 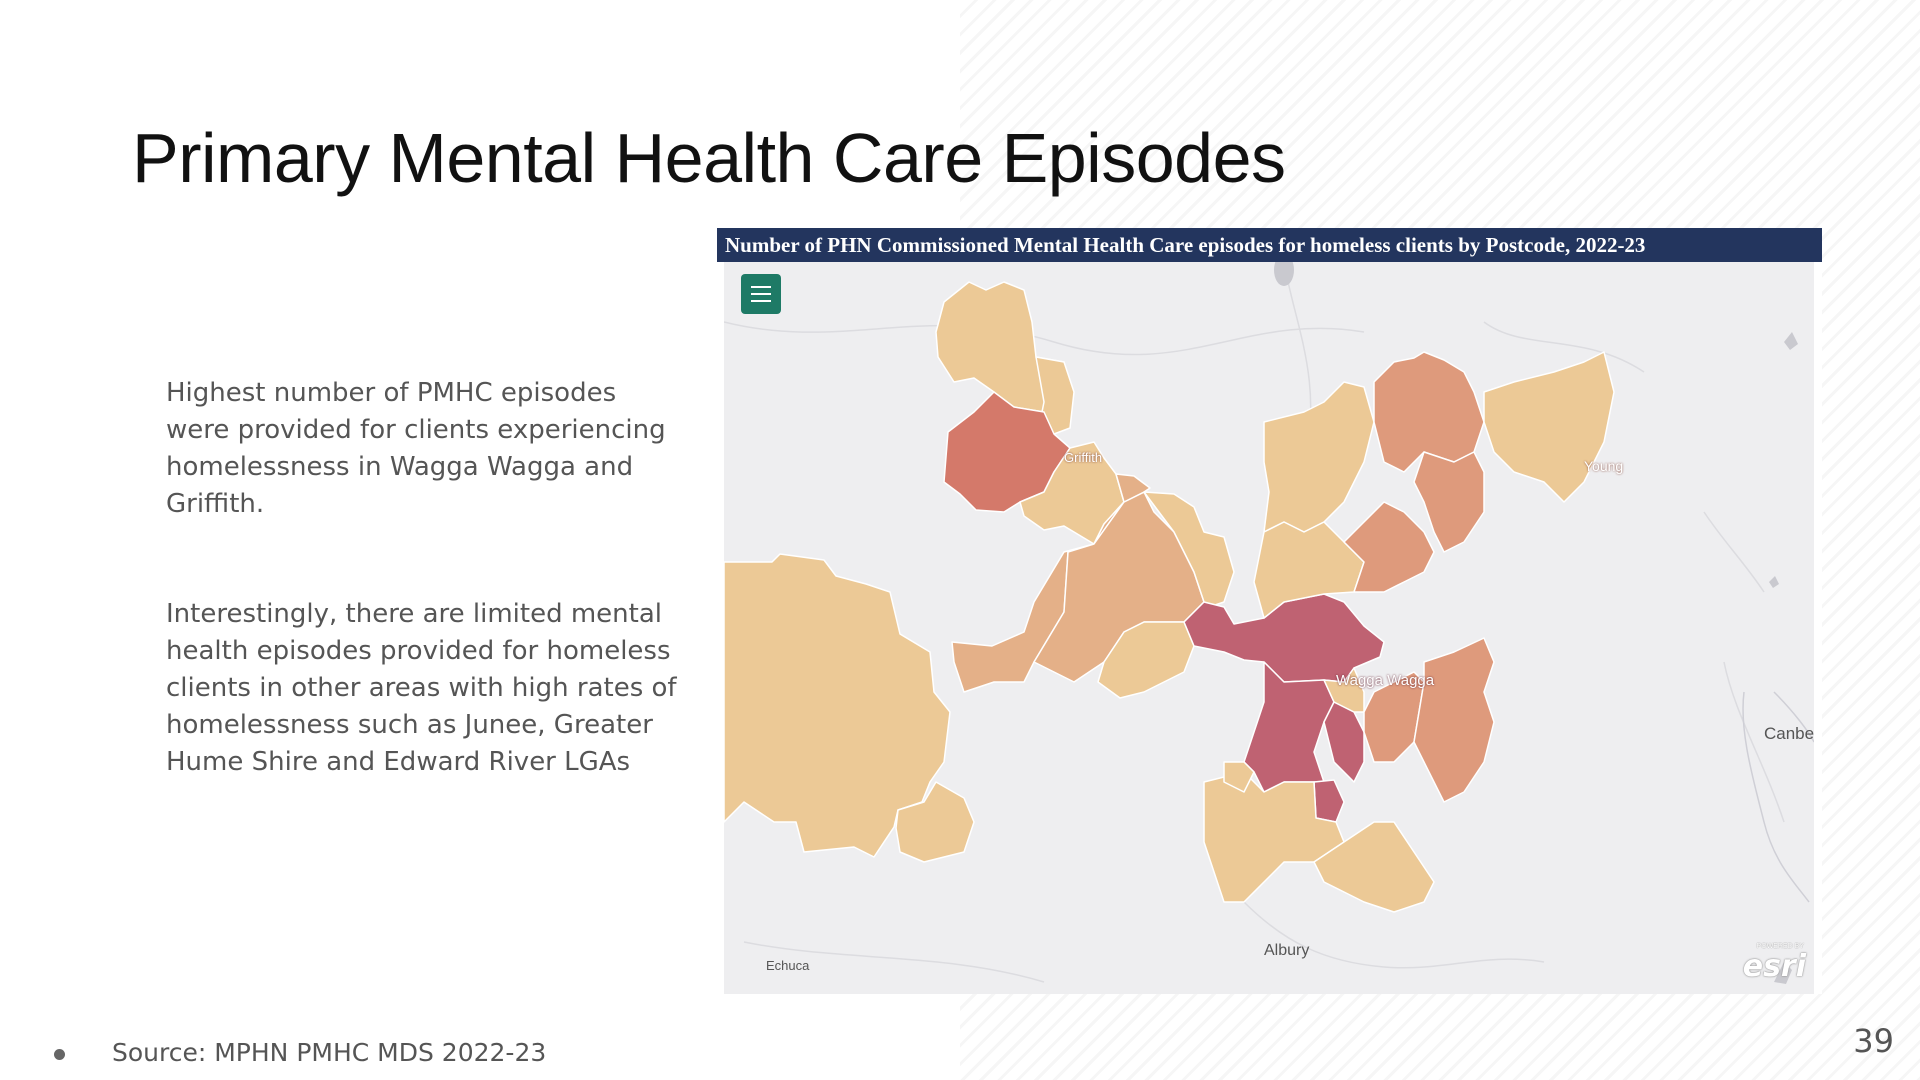 What do you see at coordinates (1329, 801) in the screenshot?
I see `region-wagga-south-small` at bounding box center [1329, 801].